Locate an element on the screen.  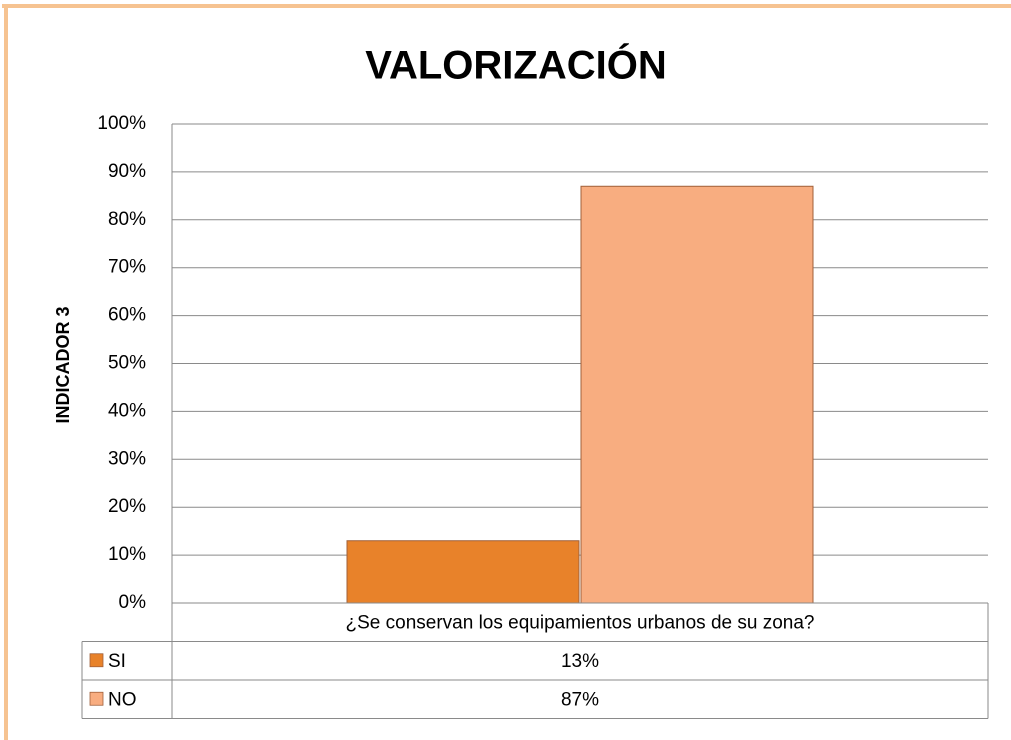
y-tick-label: 80% is located at coordinates (127, 219).